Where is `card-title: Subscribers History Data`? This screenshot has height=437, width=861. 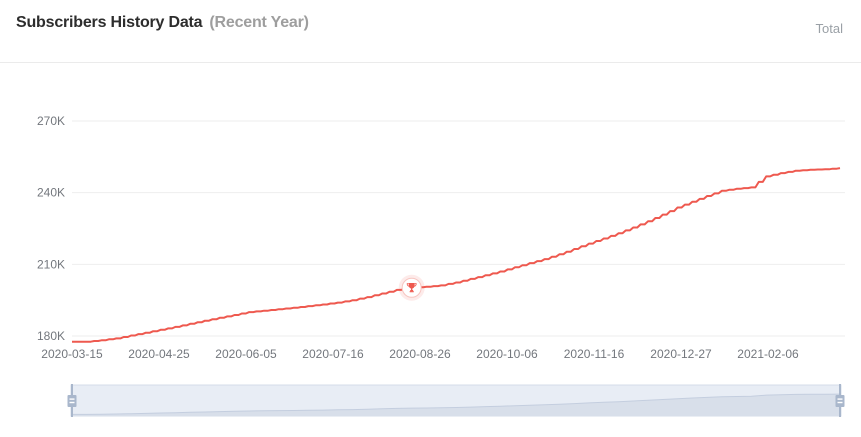
card-title: Subscribers History Data is located at coordinates (109, 22).